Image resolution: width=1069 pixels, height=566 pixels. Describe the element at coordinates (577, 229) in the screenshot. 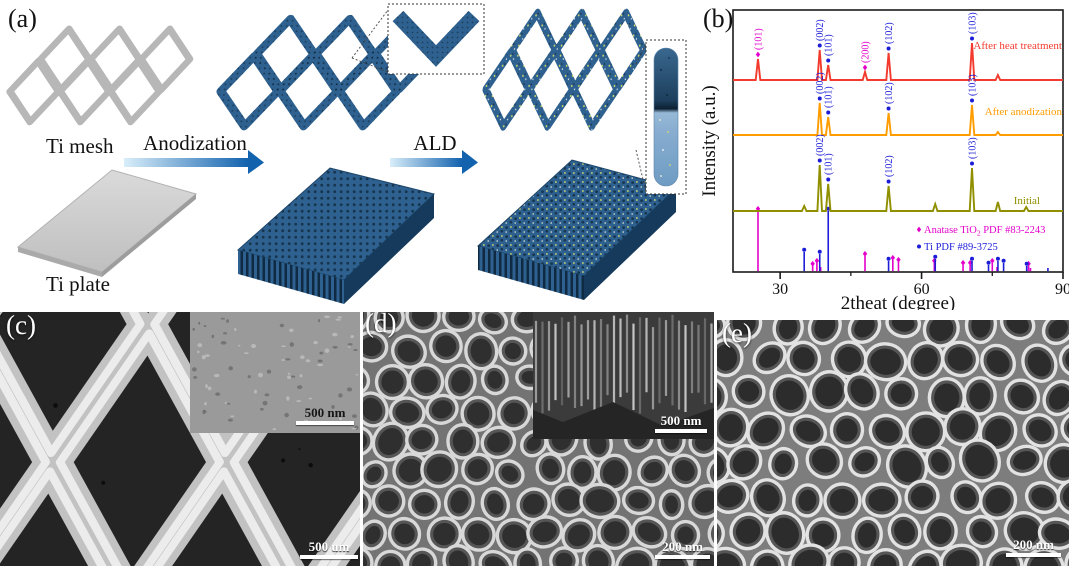

I see `ald-plate-drawing` at that location.